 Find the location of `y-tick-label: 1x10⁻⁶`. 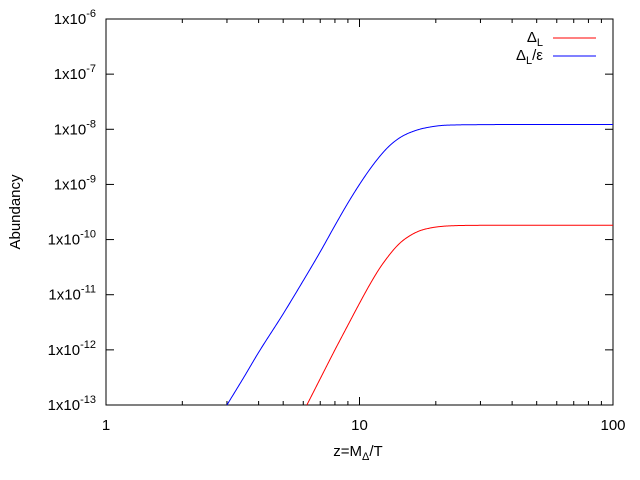

y-tick-label: 1x10⁻⁶ is located at coordinates (75, 18).